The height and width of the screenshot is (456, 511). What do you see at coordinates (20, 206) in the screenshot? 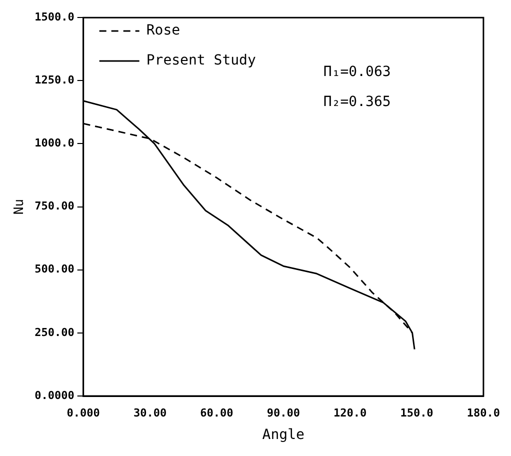
I see `y-axis-title: Nu` at bounding box center [20, 206].